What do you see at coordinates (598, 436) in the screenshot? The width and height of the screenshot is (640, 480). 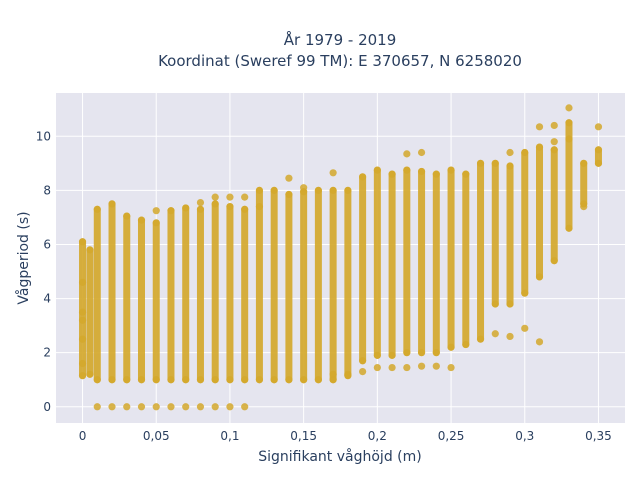 I see `x-tick-label: 0,35` at bounding box center [598, 436].